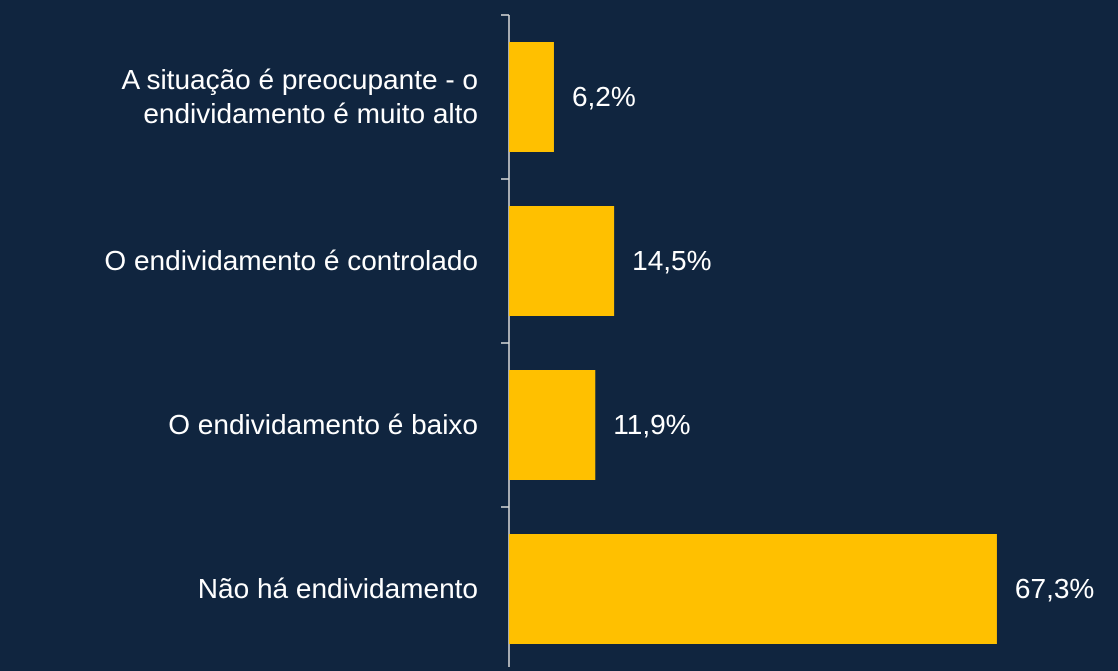 This screenshot has width=1118, height=671. Describe the element at coordinates (603, 96) in the screenshot. I see `value-label: 6,2%` at that location.